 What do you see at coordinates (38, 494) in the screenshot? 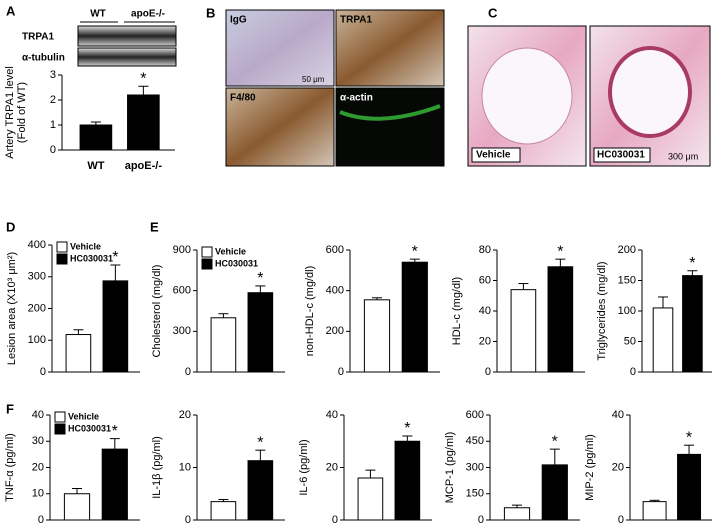
I see `y-tick-label: 10` at bounding box center [38, 494].